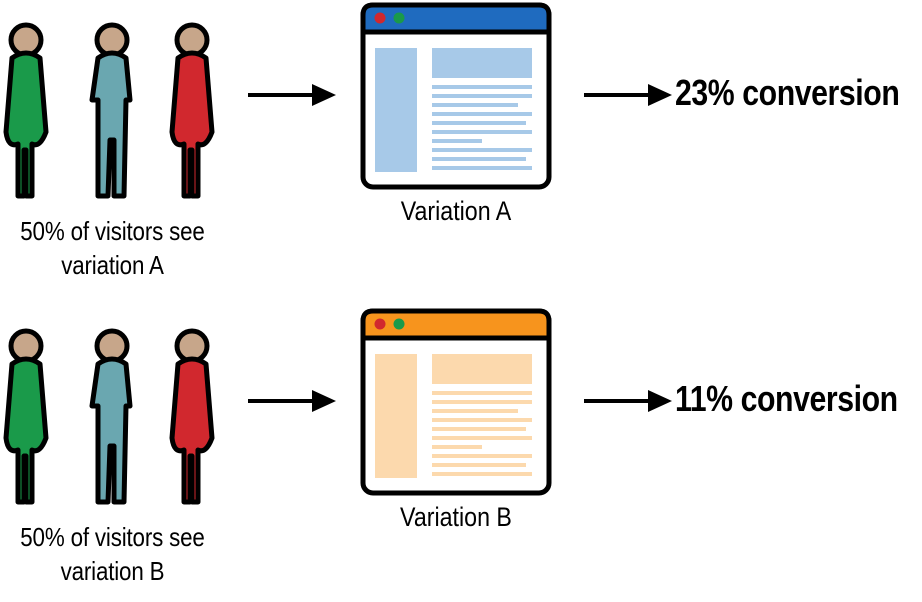 This screenshot has width=922, height=602. I want to click on browser-window-b, so click(456, 402).